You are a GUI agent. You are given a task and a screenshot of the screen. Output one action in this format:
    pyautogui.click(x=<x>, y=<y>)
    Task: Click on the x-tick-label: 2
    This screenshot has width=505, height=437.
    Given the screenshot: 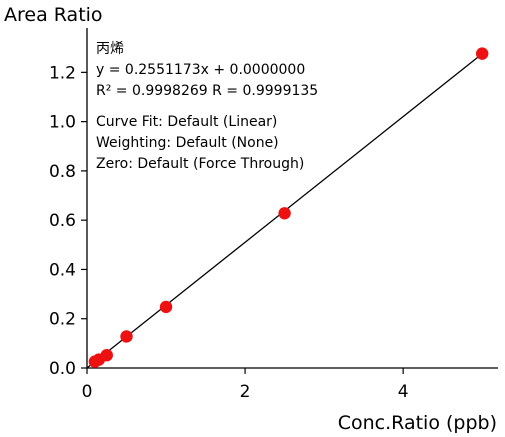 What is the action you would take?
    pyautogui.click(x=245, y=392)
    